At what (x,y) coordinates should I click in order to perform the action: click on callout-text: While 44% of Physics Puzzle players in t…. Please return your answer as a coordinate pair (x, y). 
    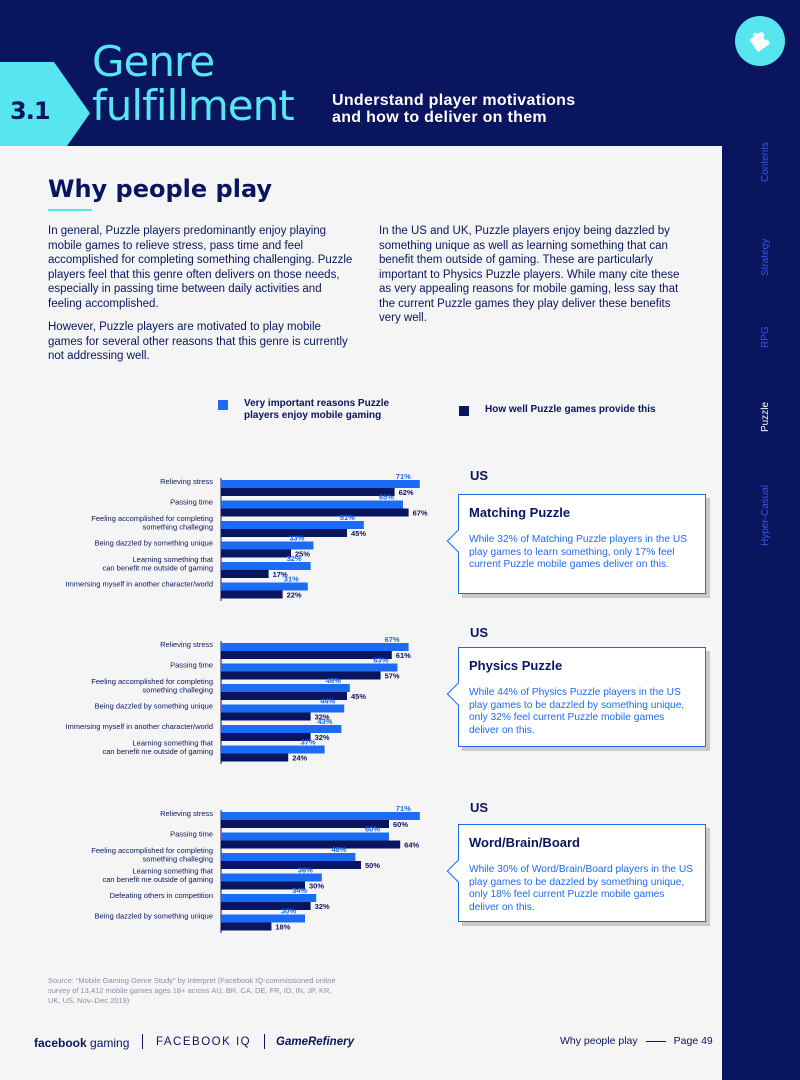
    Looking at the image, I should click on (577, 711).